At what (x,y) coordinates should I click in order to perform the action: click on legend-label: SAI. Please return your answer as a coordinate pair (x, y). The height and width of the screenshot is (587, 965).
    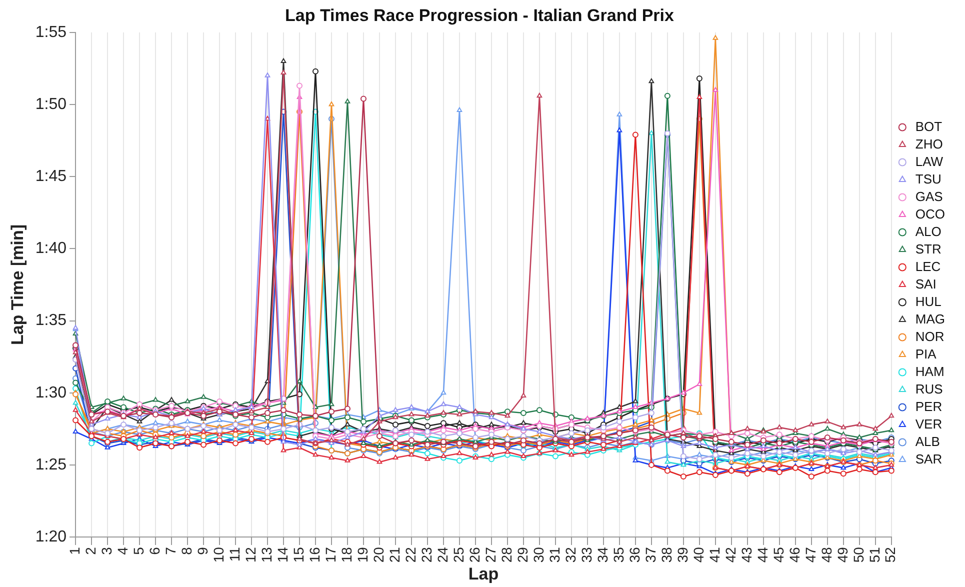
    Looking at the image, I should click on (925, 284).